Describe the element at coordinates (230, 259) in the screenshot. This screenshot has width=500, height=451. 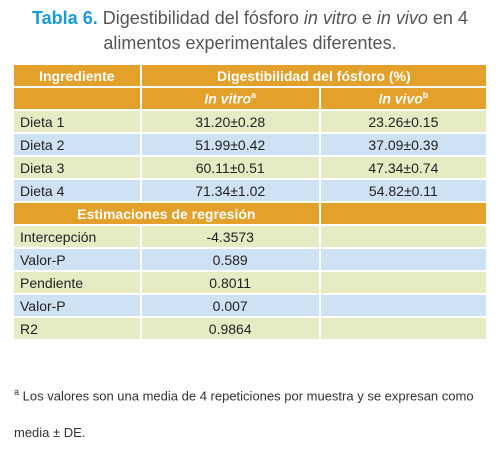
I see `table-cell: 0.589` at that location.